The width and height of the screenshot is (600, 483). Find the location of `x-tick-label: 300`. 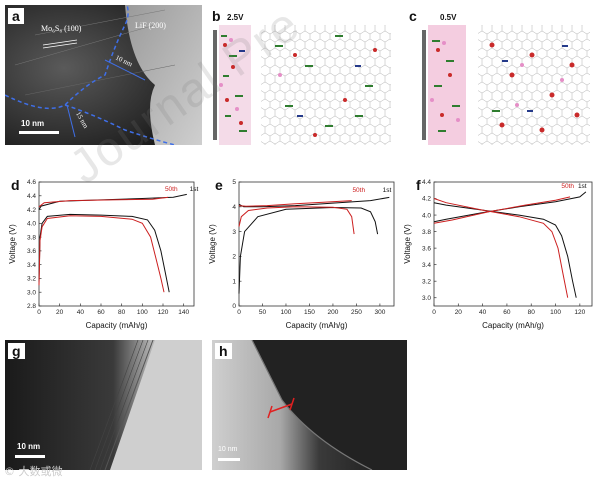

x-tick-label: 300 is located at coordinates (379, 312).